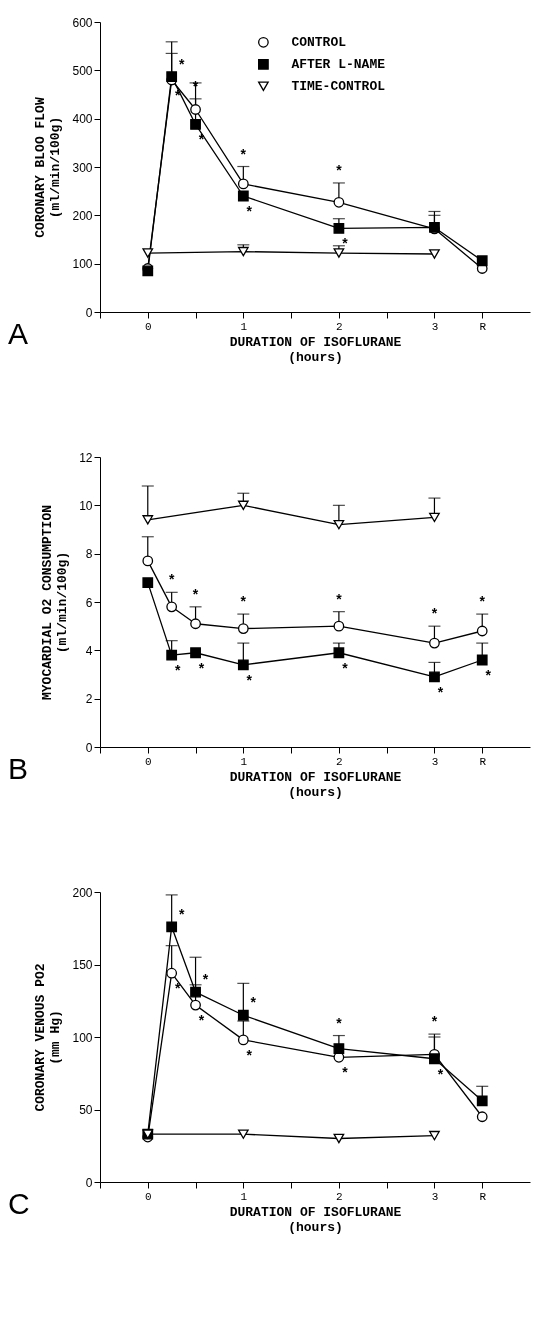  I want to click on y-tick-label: 8, so click(89, 554).